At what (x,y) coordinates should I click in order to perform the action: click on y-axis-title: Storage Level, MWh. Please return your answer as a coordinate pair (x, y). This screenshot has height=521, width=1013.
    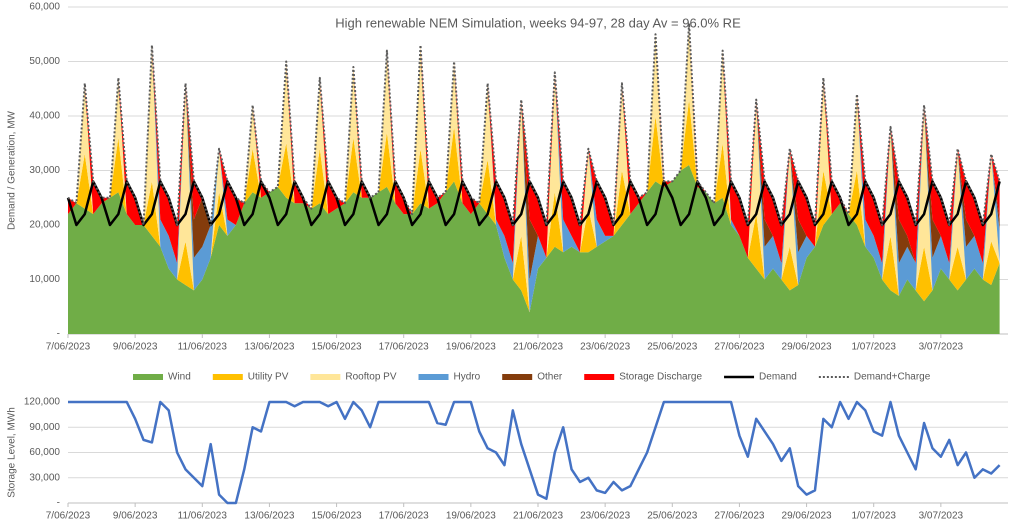
    Looking at the image, I should click on (12, 452).